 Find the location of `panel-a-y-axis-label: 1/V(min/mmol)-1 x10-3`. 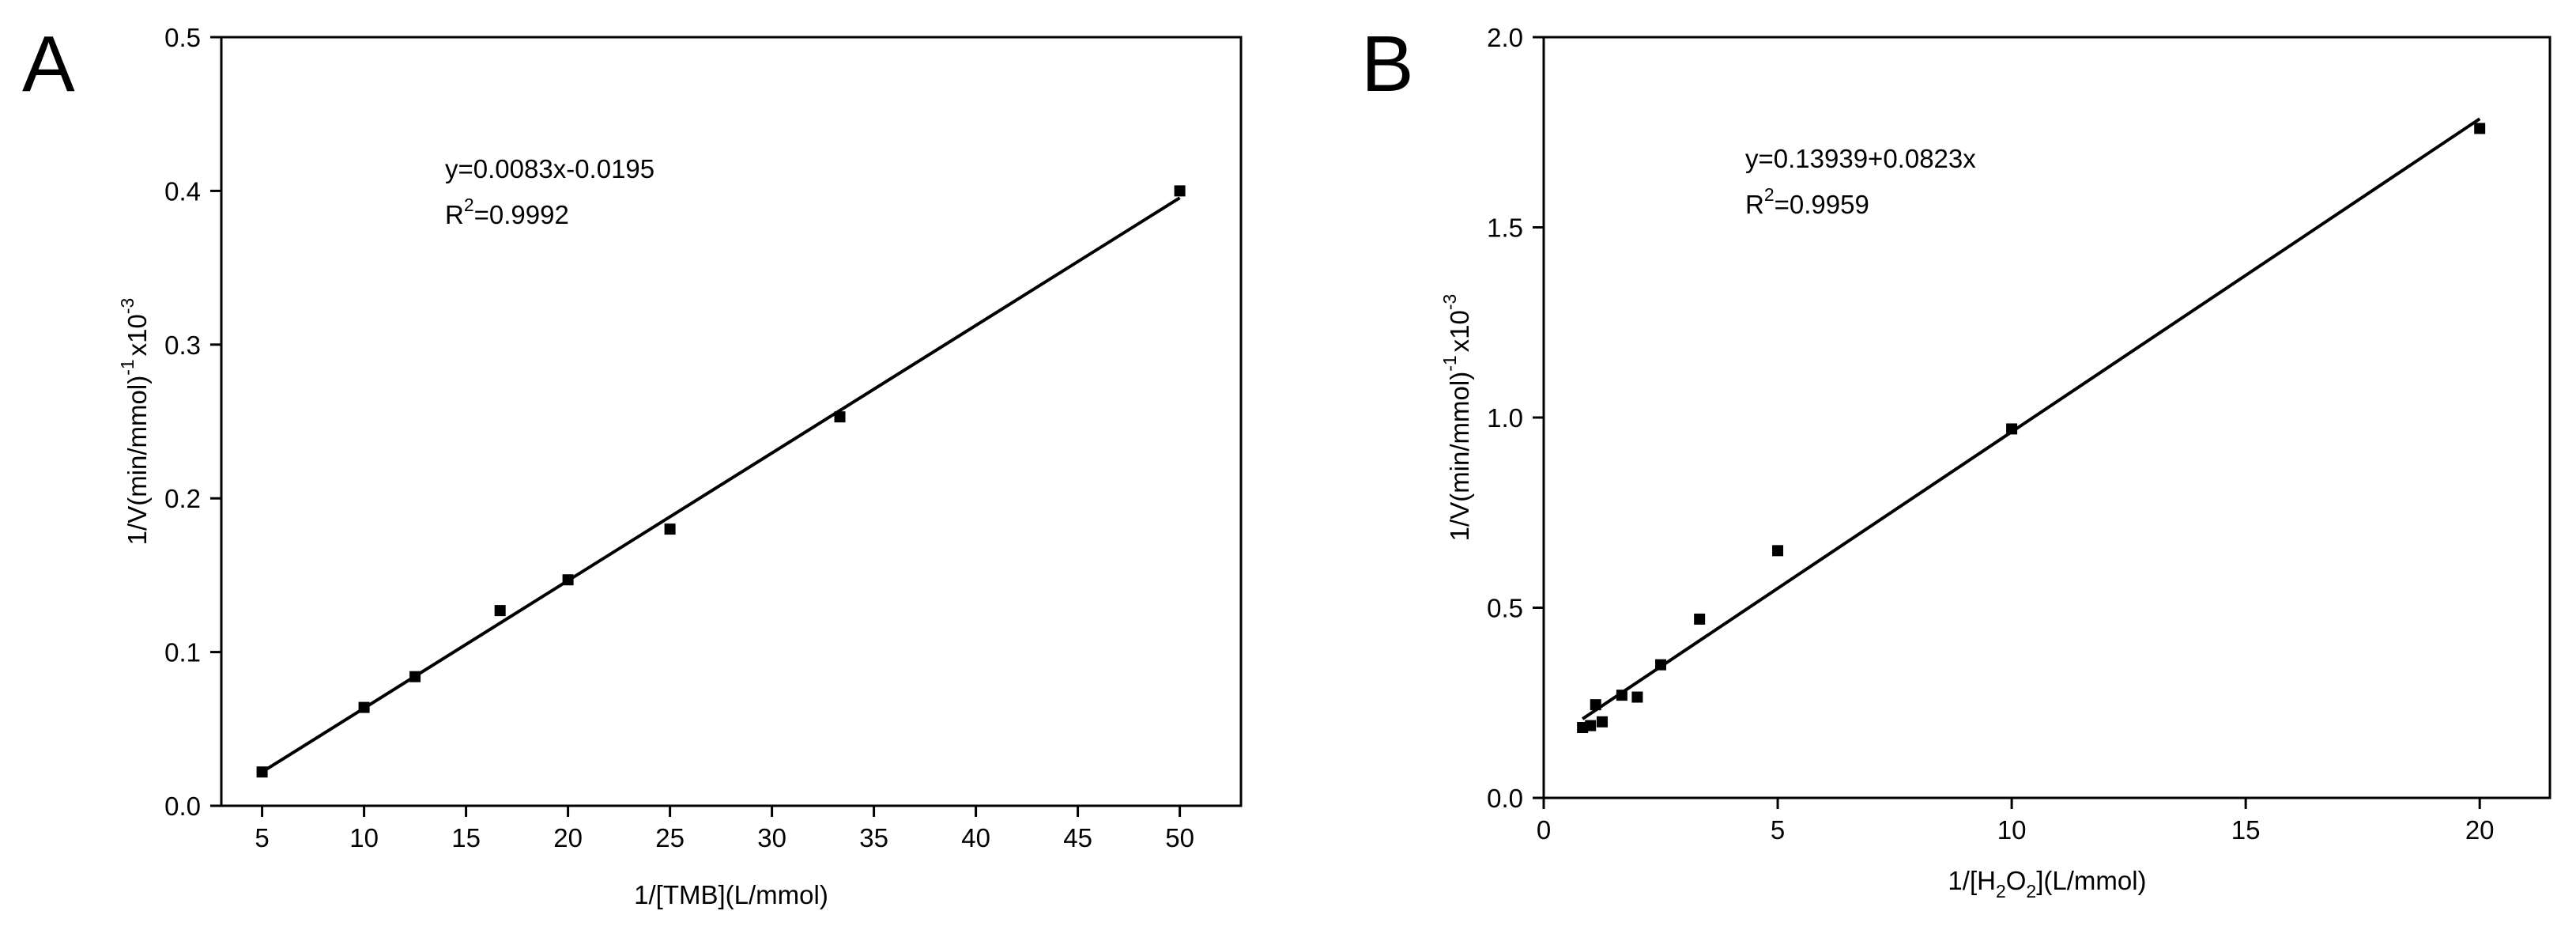

panel-a-y-axis-label: 1/V(min/mmol)-1 x10-3 is located at coordinates (134, 422).